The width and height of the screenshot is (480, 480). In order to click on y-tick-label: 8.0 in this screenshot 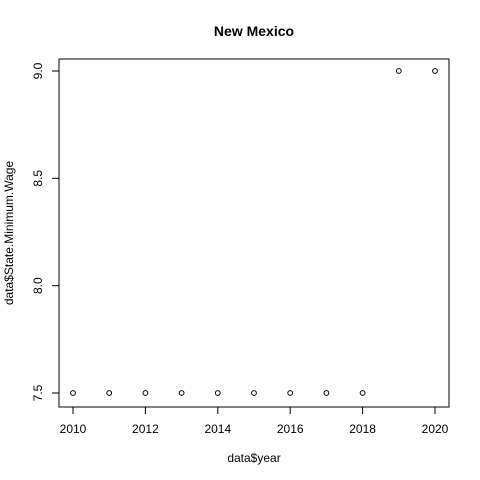, I will do `click(38, 285)`.